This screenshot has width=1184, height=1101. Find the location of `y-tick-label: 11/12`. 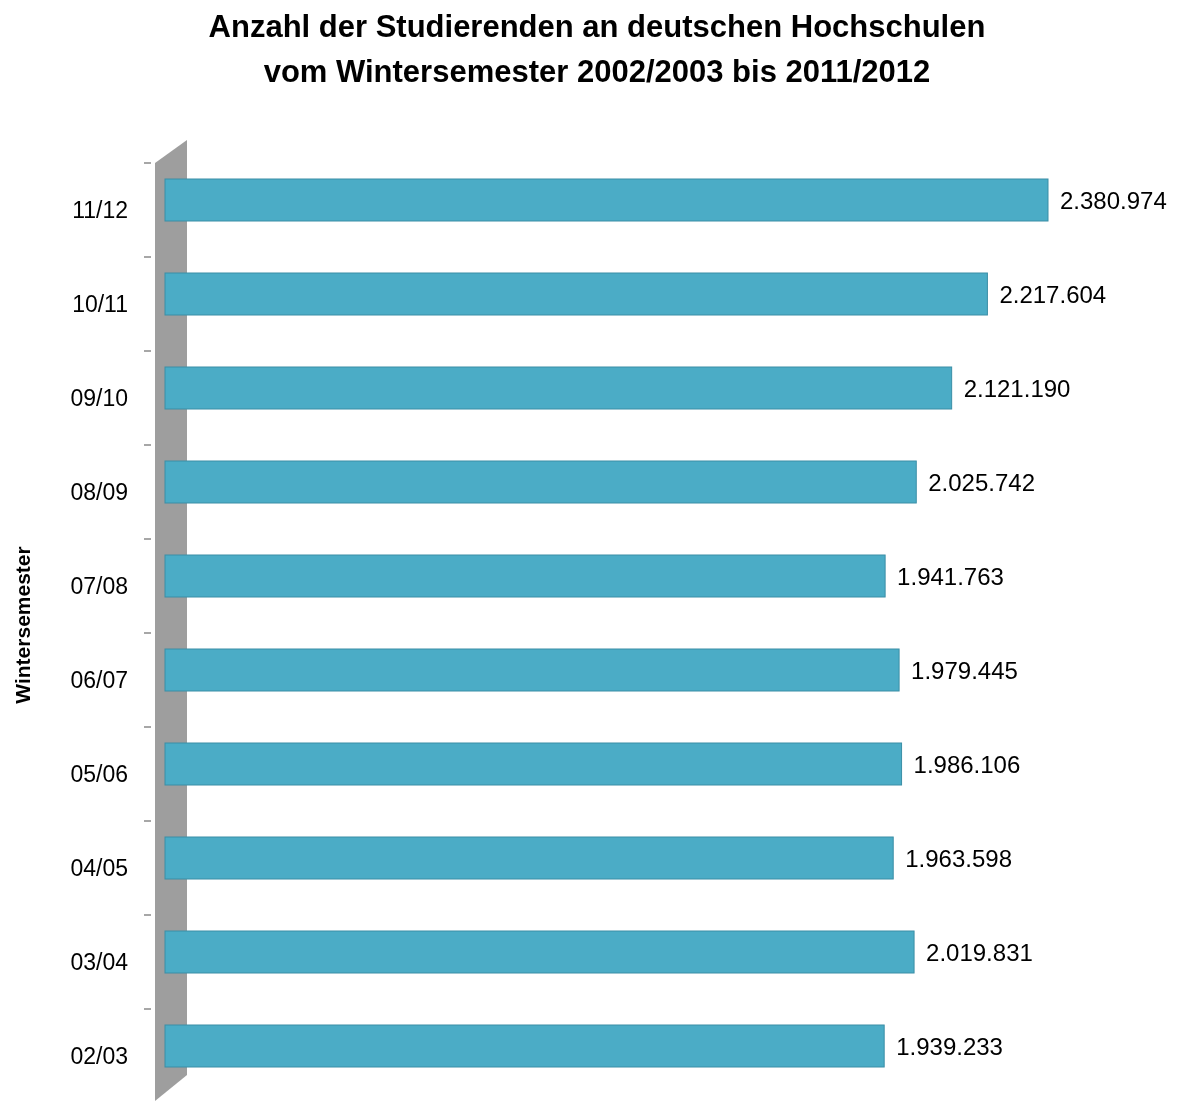

y-tick-label: 11/12 is located at coordinates (100, 210).